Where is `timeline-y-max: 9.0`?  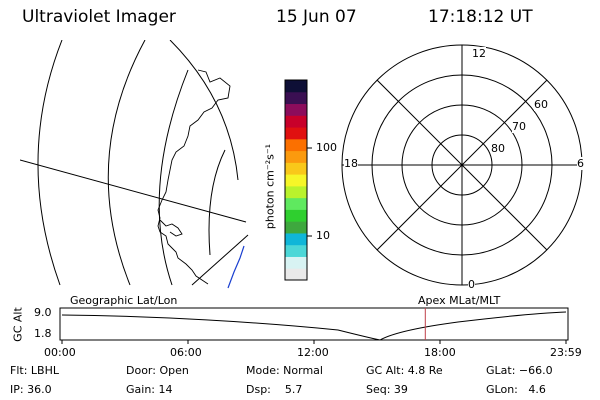
timeline-y-max: 9.0 is located at coordinates (43, 312).